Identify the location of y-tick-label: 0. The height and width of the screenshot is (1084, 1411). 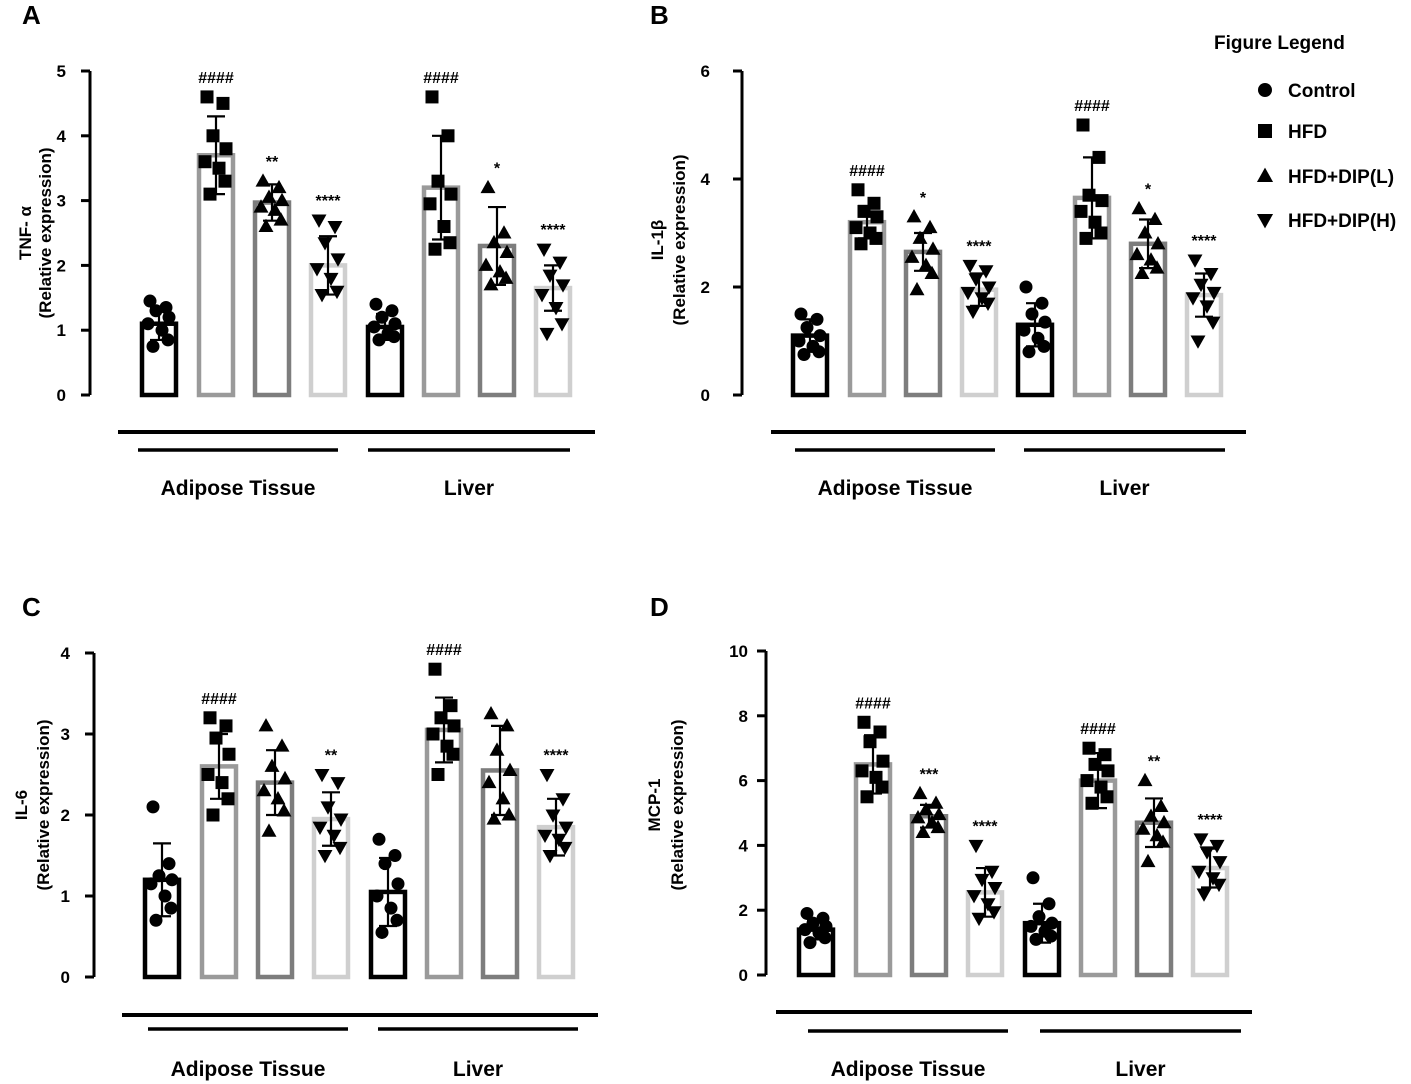
(65, 977).